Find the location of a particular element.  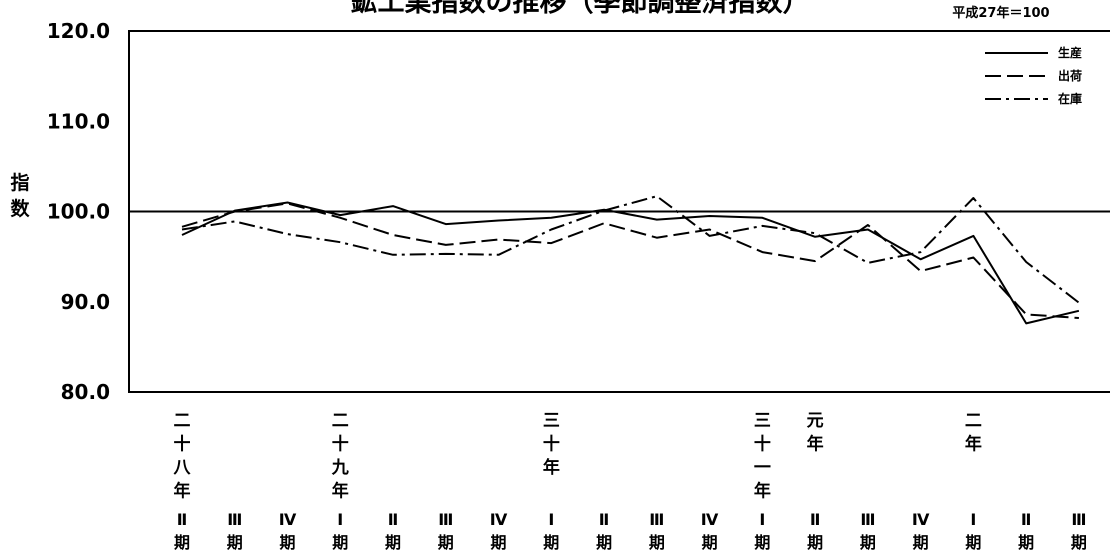

legend-label-2: 在庫 is located at coordinates (1070, 98).